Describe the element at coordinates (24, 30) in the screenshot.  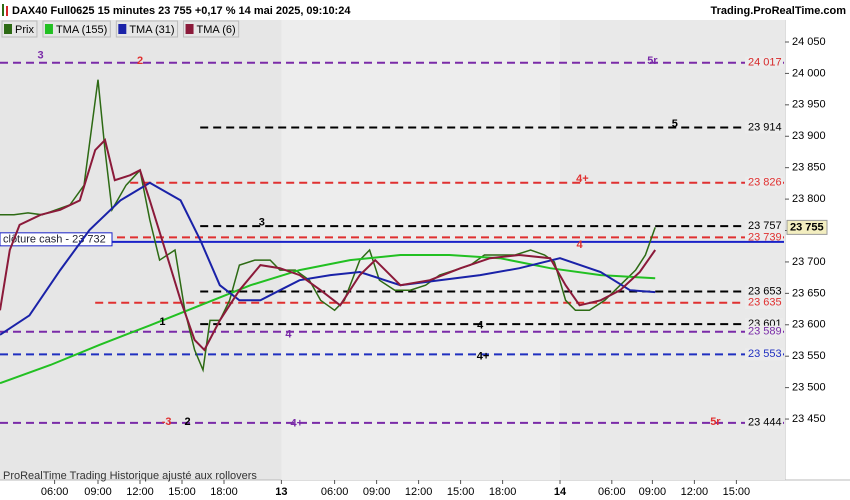
I see `legend-label: Prix` at that location.